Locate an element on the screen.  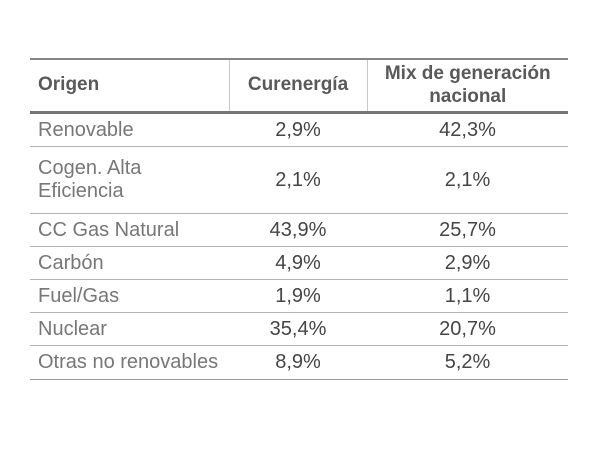
column-header-curenergia: Curenergía is located at coordinates (297, 86).